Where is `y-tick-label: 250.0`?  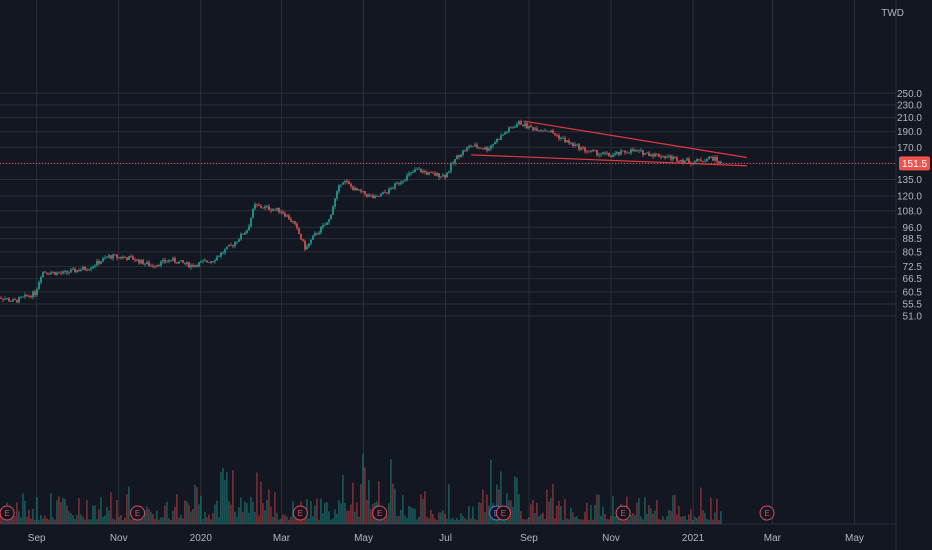
y-tick-label: 250.0 is located at coordinates (909, 94).